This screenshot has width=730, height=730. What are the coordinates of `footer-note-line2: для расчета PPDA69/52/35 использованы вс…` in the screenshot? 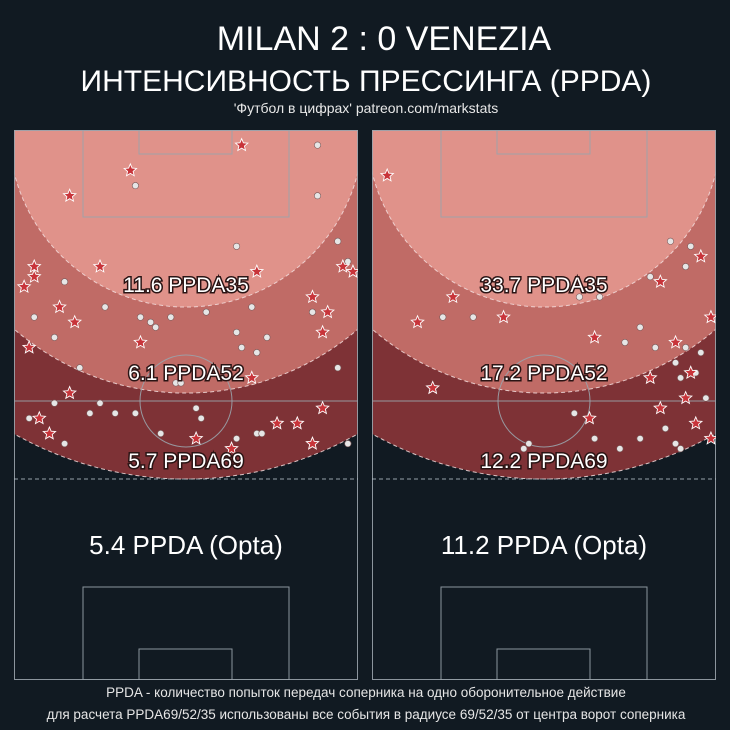 It's located at (366, 714).